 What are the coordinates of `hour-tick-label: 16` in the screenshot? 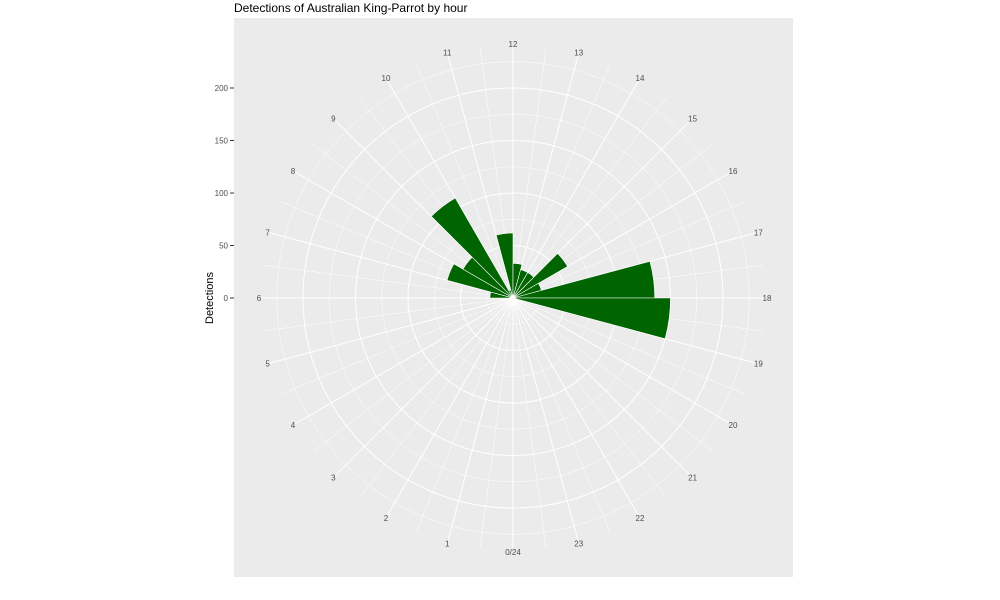 It's located at (733, 171).